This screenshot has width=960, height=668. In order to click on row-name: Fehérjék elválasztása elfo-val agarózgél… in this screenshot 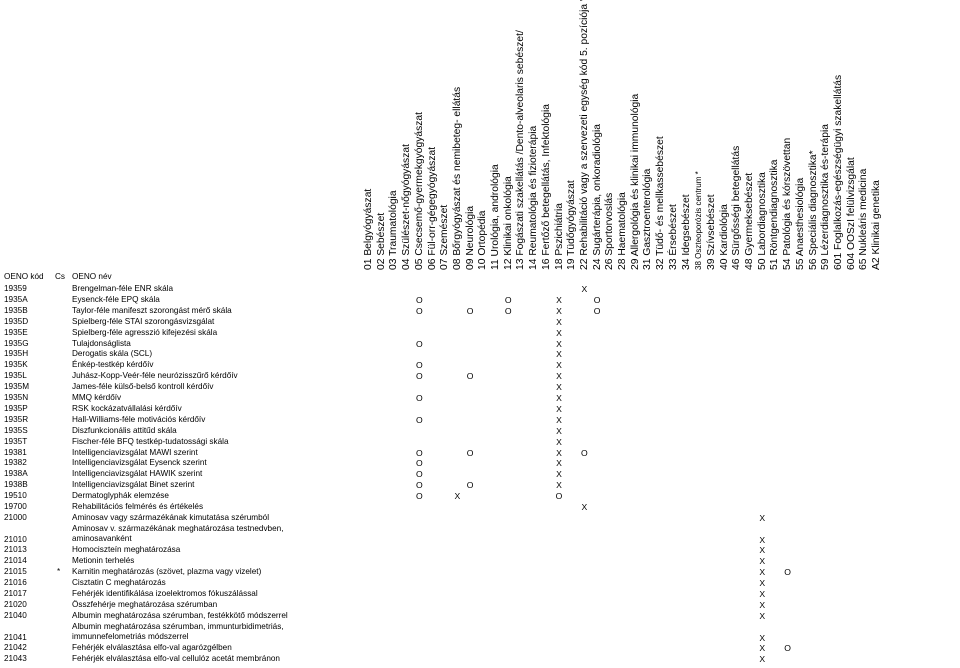, I will do `click(152, 648)`.